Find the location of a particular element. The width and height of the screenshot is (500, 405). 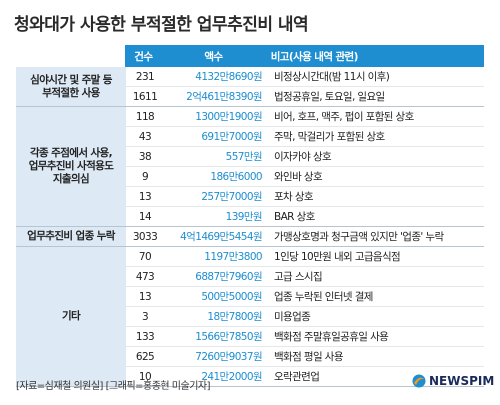

source-credit: [자료=심재철 의원실] [그래픽=홍종현 미술기자] is located at coordinates (113, 386).